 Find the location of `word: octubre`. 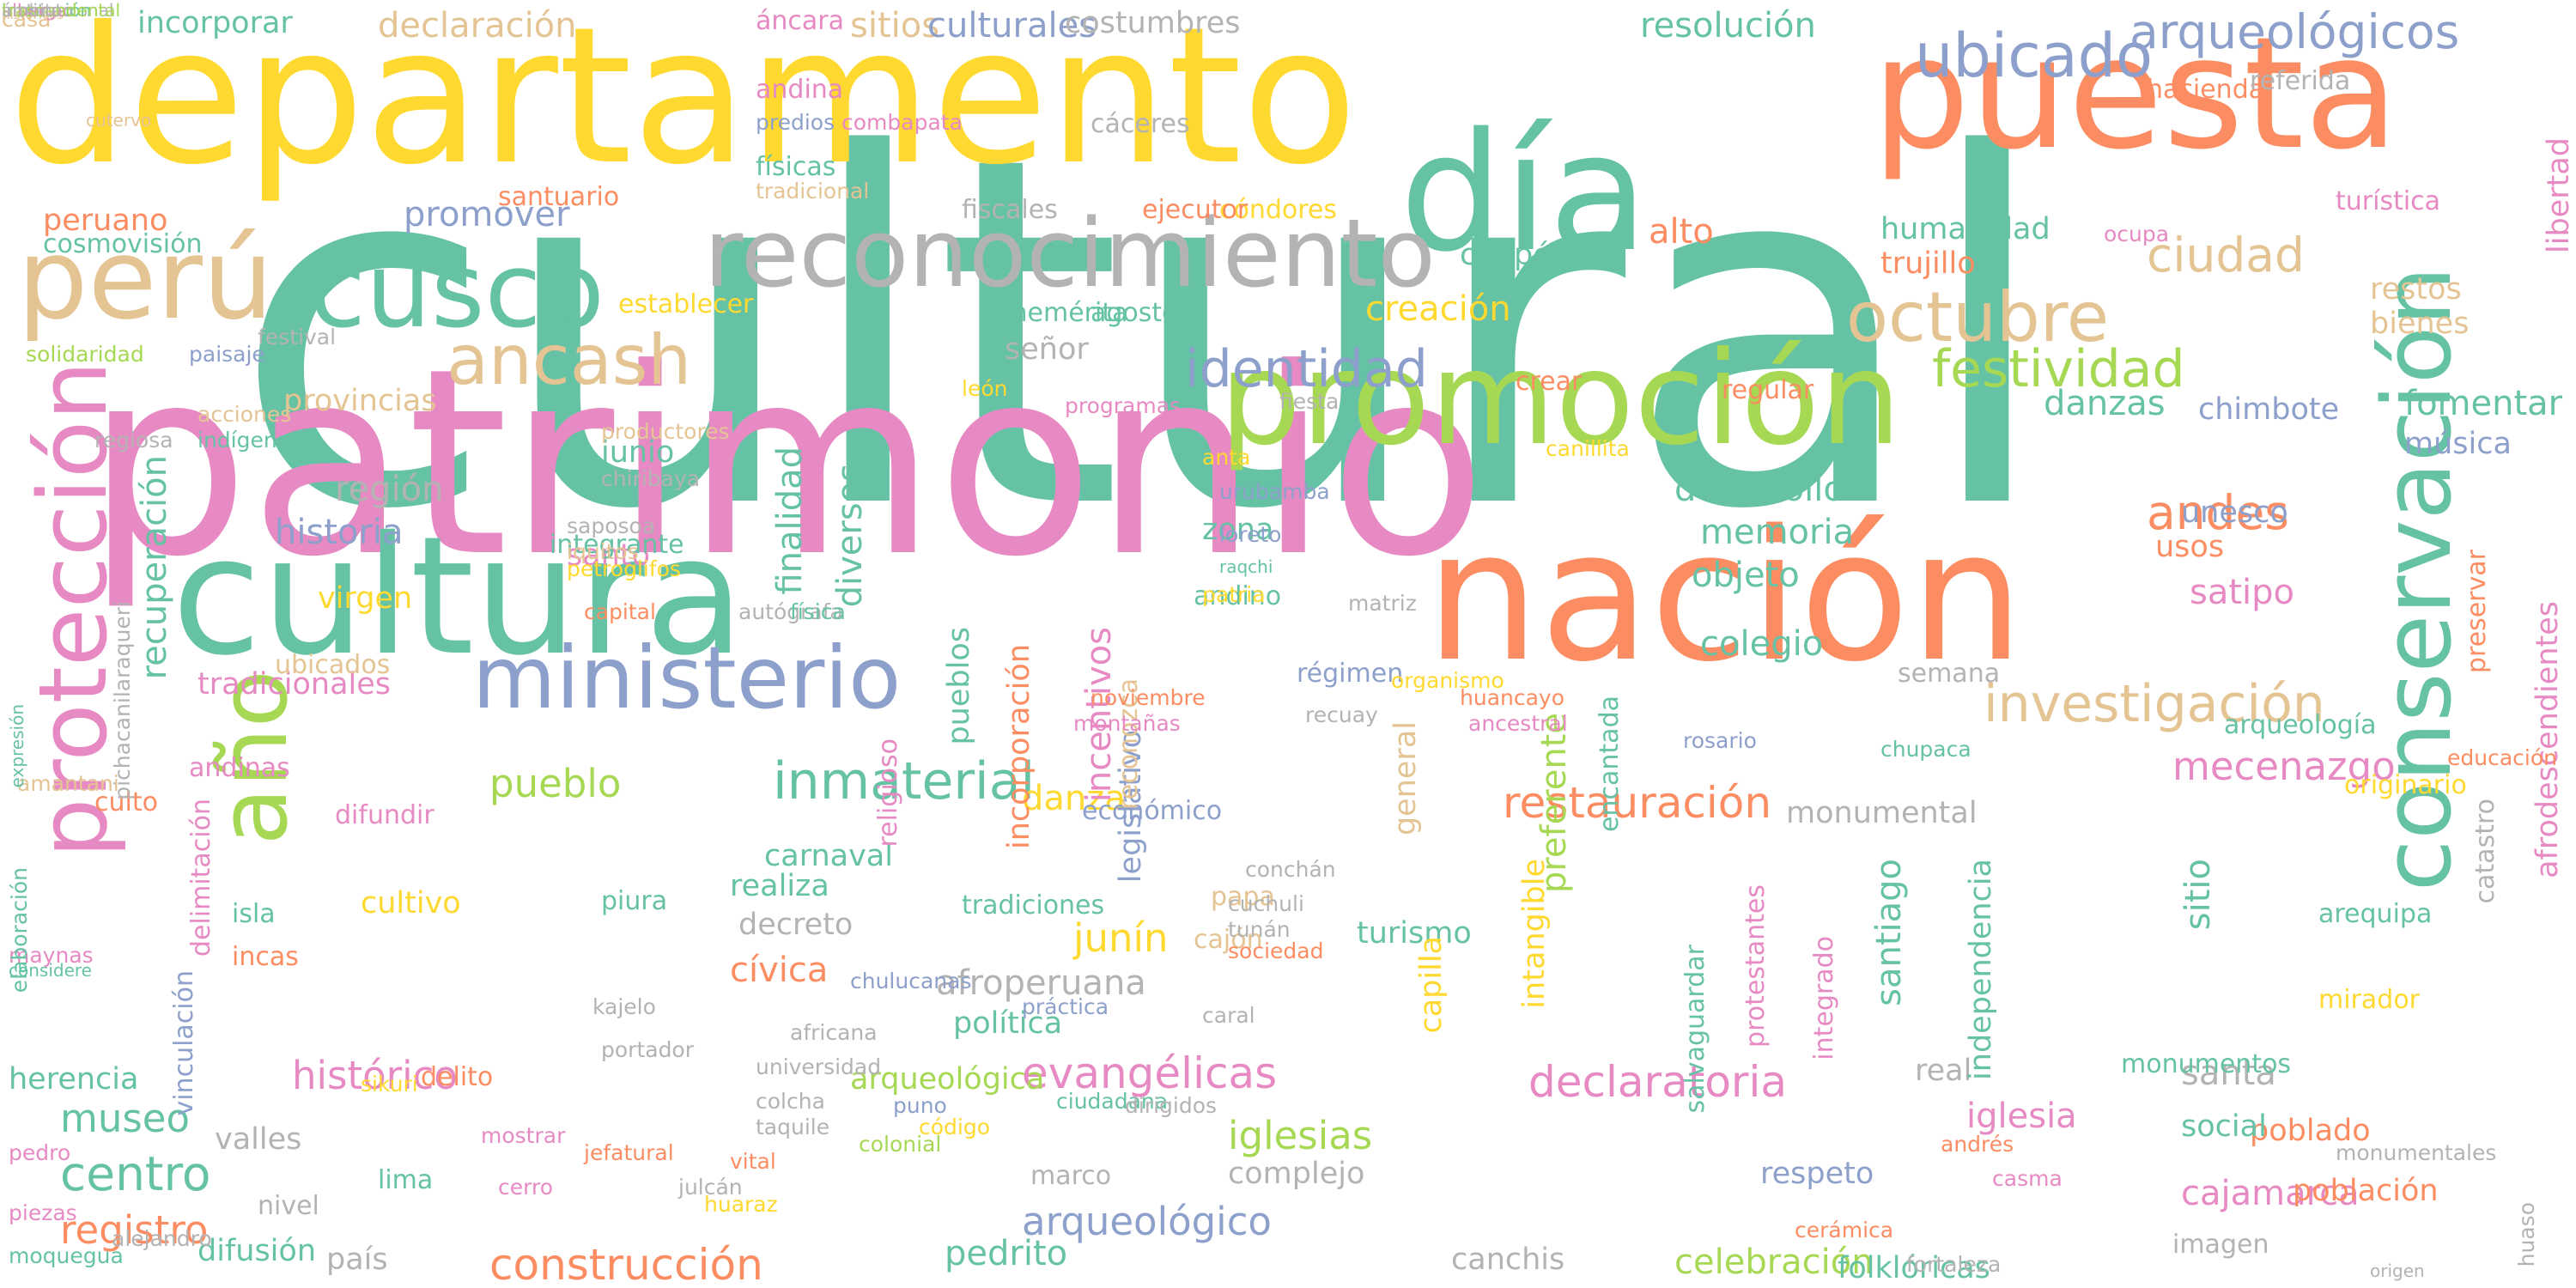

word: octubre is located at coordinates (1978, 317).